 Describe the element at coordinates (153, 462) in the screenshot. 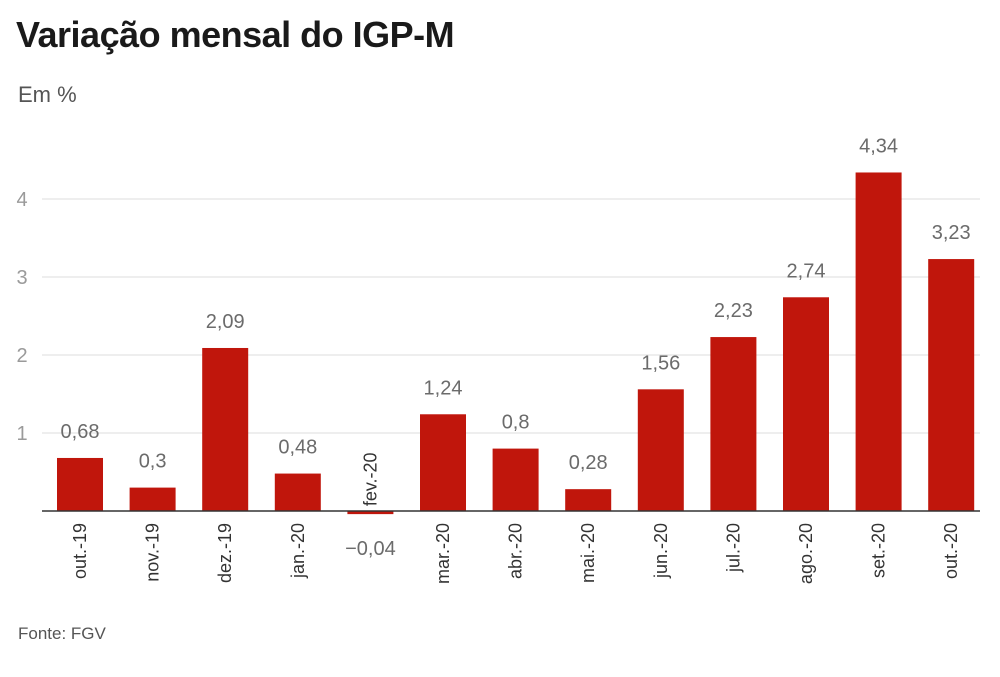

I see `value-label: 0,3` at that location.